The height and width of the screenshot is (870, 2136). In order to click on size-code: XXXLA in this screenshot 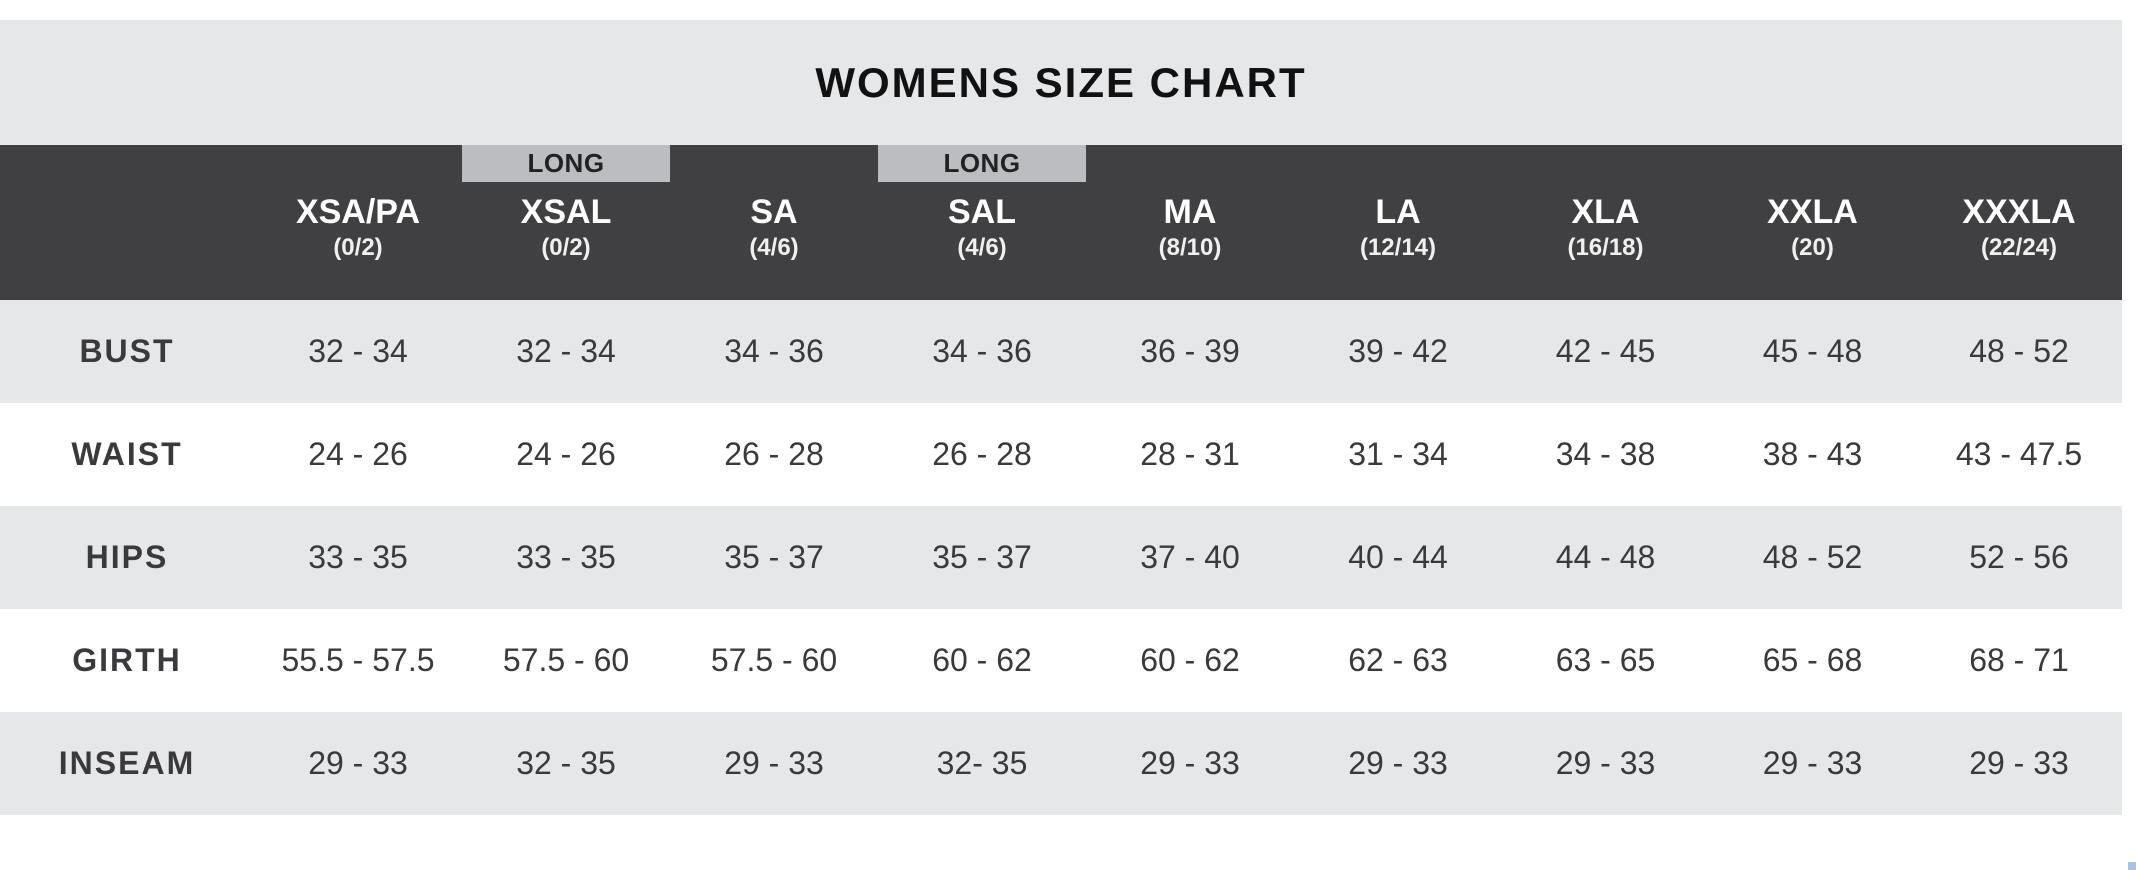, I will do `click(2019, 211)`.